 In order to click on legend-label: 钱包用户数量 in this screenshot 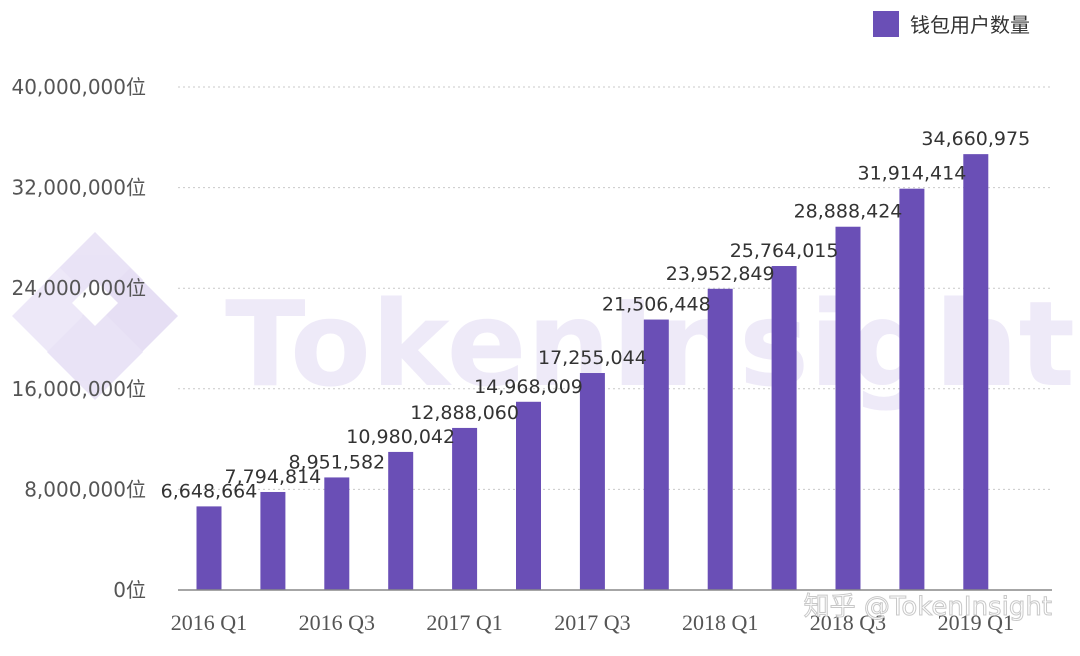, I will do `click(970, 25)`.